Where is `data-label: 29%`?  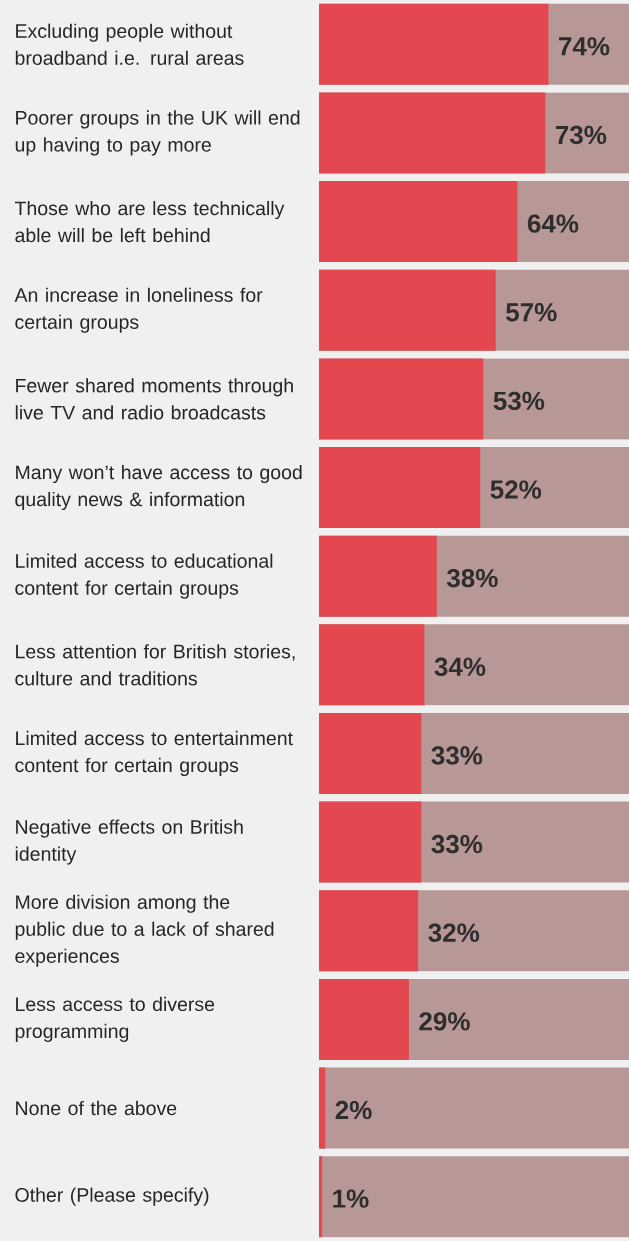 data-label: 29% is located at coordinates (444, 1021).